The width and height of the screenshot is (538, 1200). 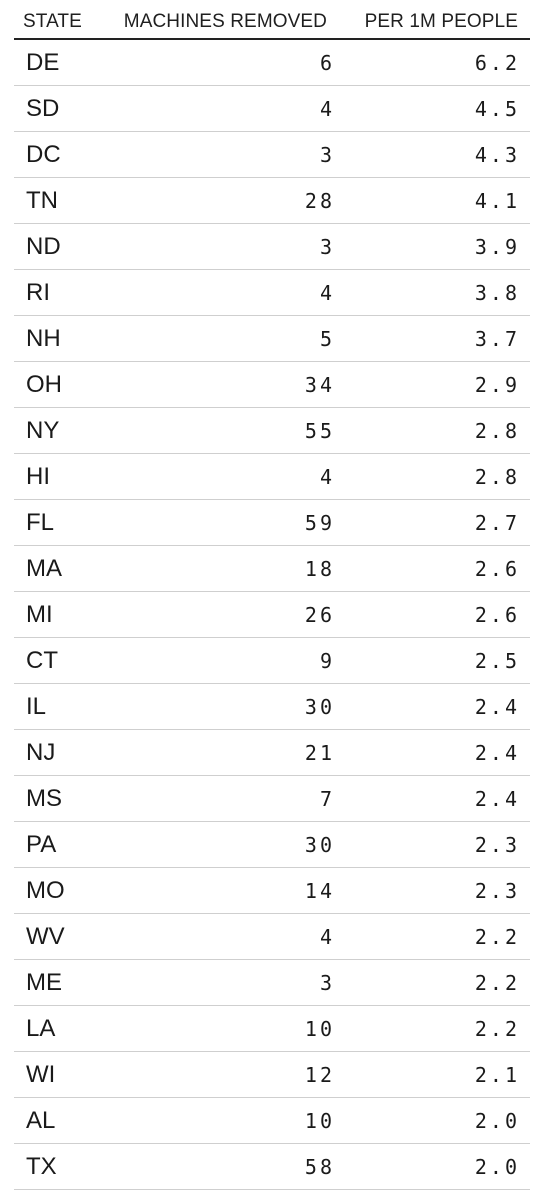 I want to click on table-row: TN 28 4.1, so click(x=272, y=200).